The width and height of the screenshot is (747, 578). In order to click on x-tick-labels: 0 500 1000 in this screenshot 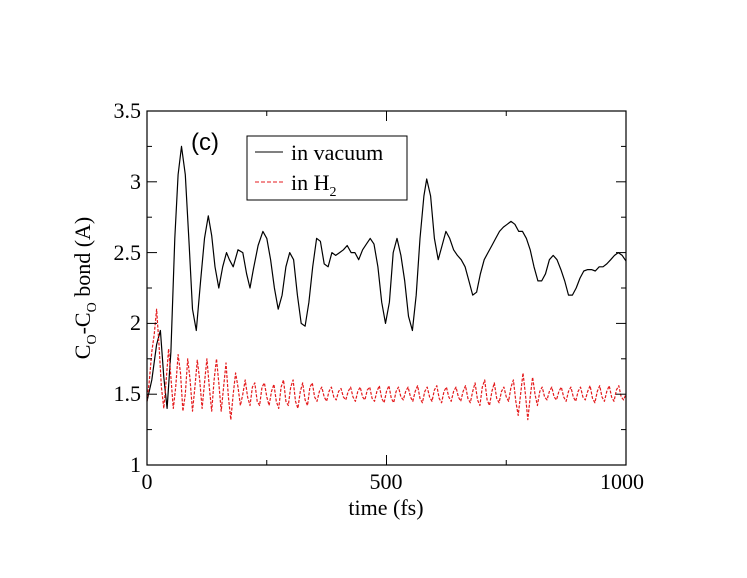, I will do `click(393, 481)`.